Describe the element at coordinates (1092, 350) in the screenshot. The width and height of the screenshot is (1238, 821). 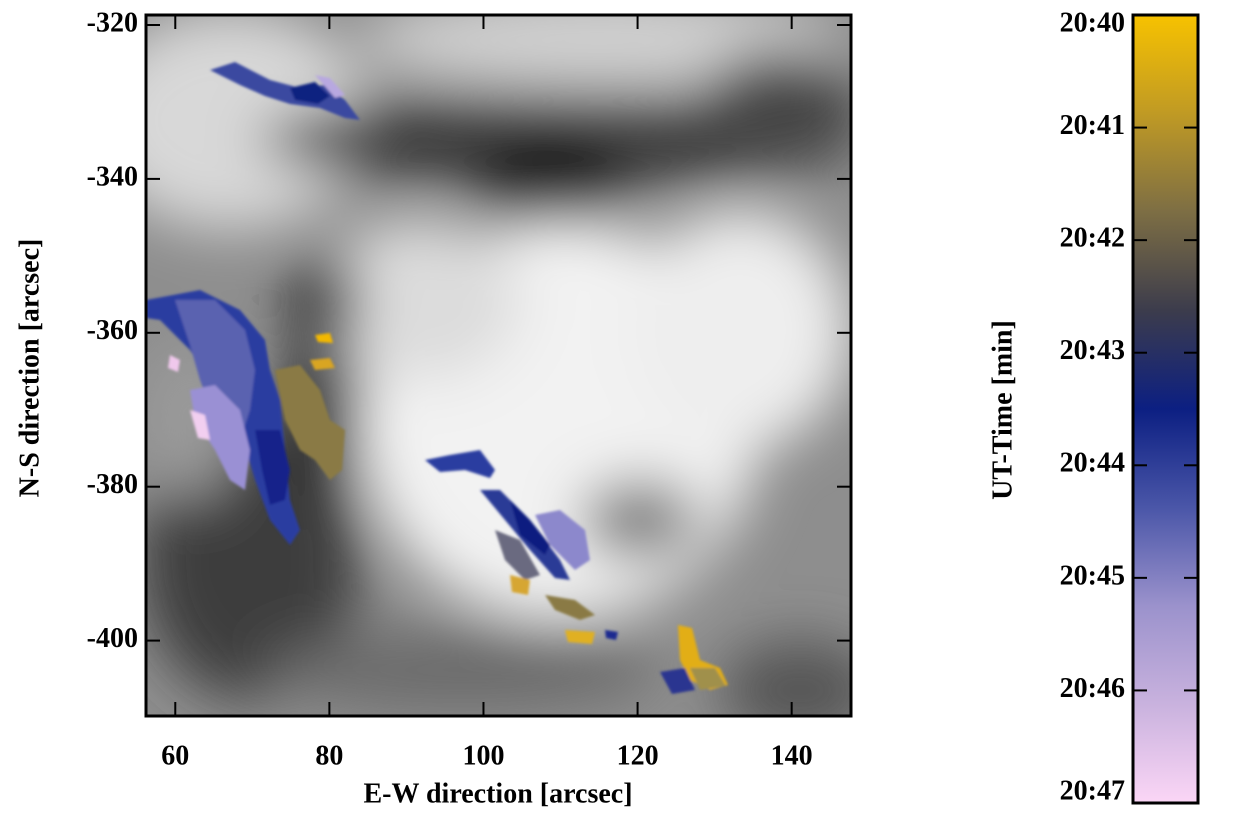
I see `colorbar-tick-label: 20:43` at that location.